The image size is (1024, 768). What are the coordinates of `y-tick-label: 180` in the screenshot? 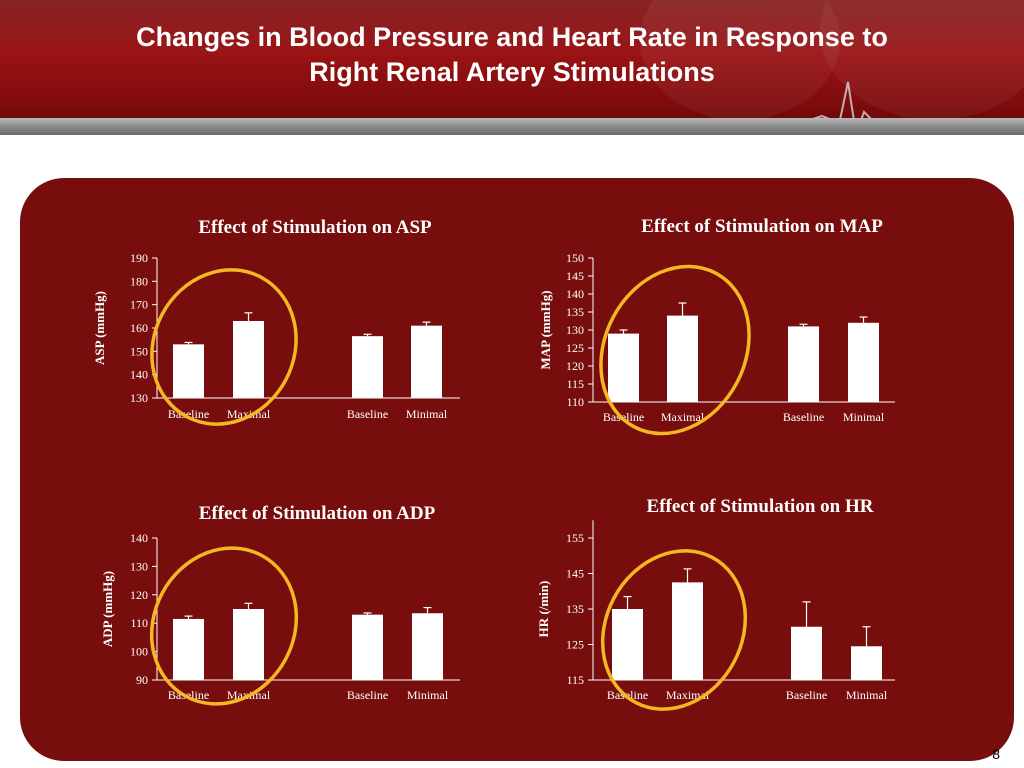 It's located at (139, 281).